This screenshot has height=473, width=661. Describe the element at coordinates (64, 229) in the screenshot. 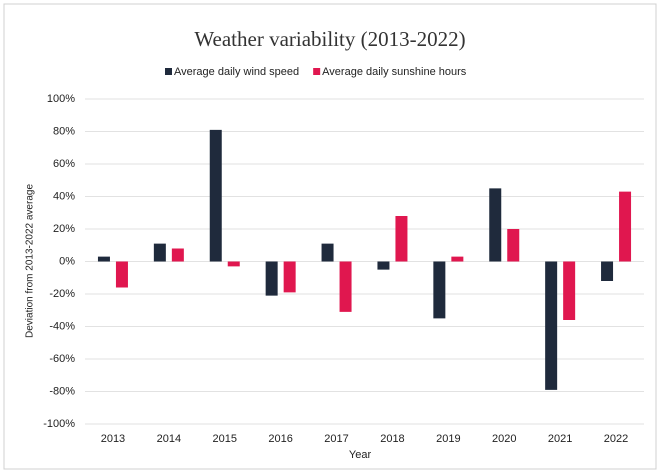

I see `y-tick-label: 20%` at that location.